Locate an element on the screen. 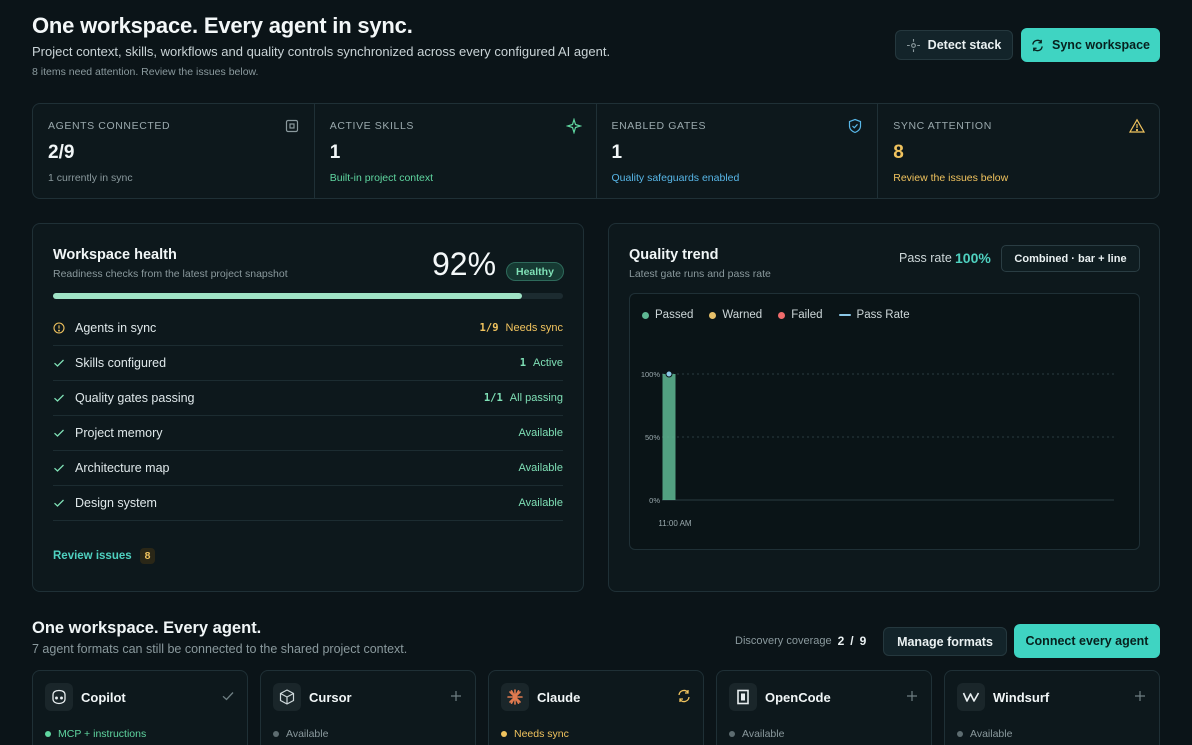 The height and width of the screenshot is (745, 1192). pass-rate-value: 100% is located at coordinates (973, 258).